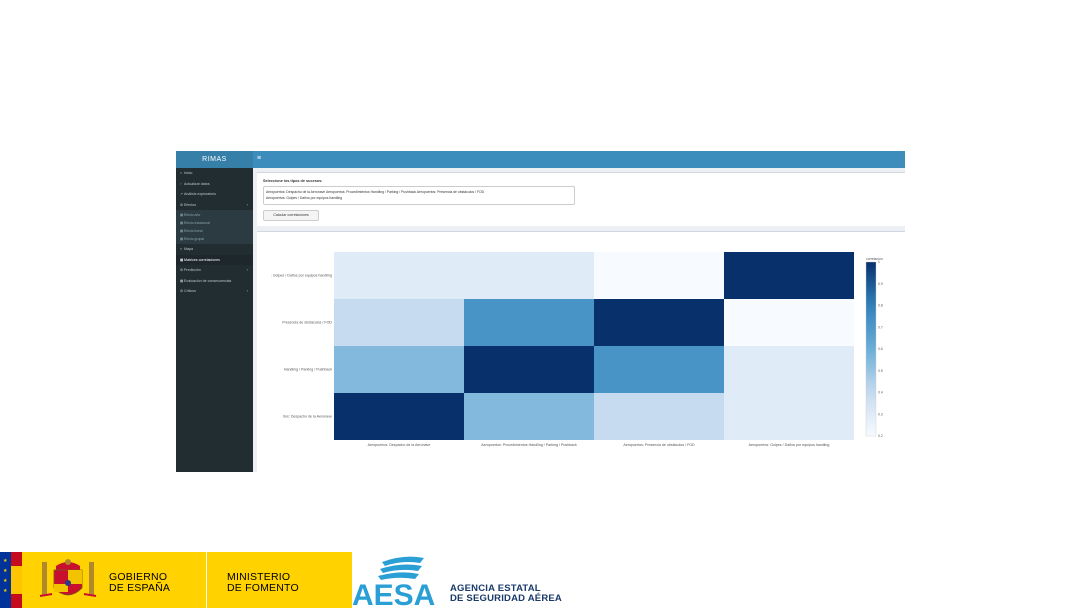 The height and width of the screenshot is (608, 1080). Describe the element at coordinates (880, 436) in the screenshot. I see `colorbar-tick: 0.2` at that location.